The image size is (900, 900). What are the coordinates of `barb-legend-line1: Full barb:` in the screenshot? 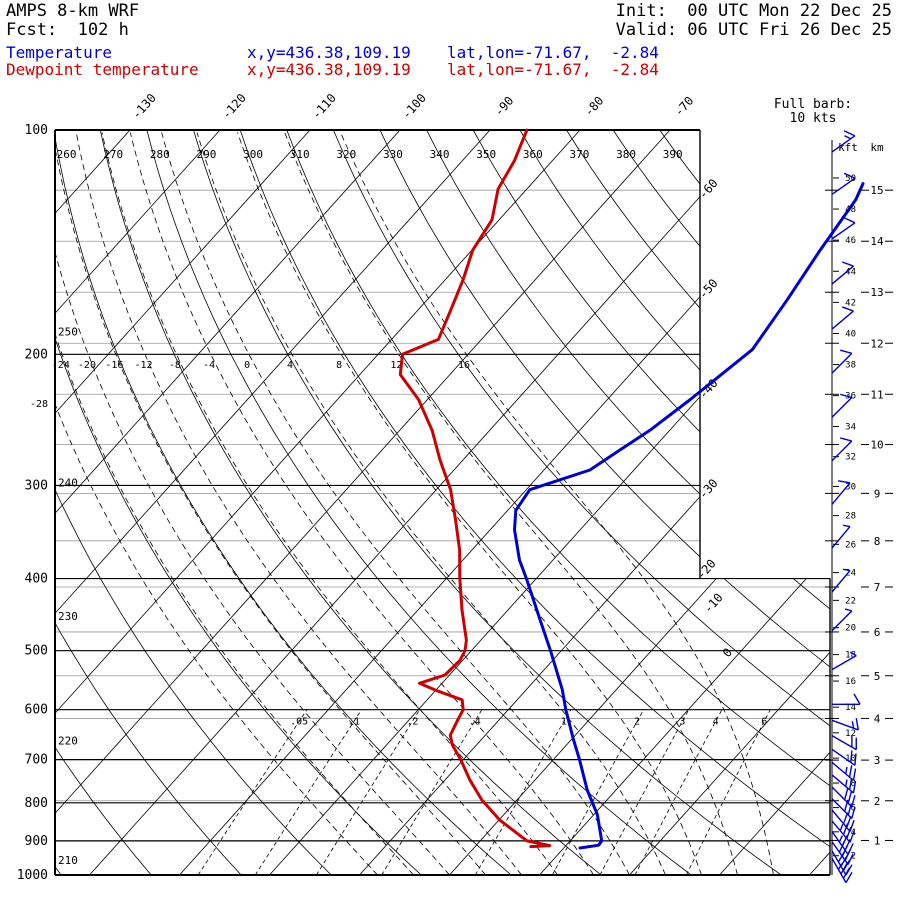 It's located at (813, 104).